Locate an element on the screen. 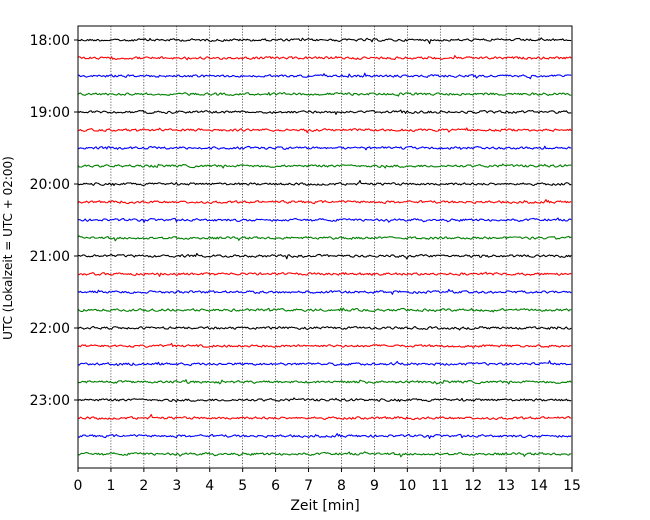 Image resolution: width=650 pixels, height=520 pixels. x-tick-label-12: 12 is located at coordinates (473, 486).